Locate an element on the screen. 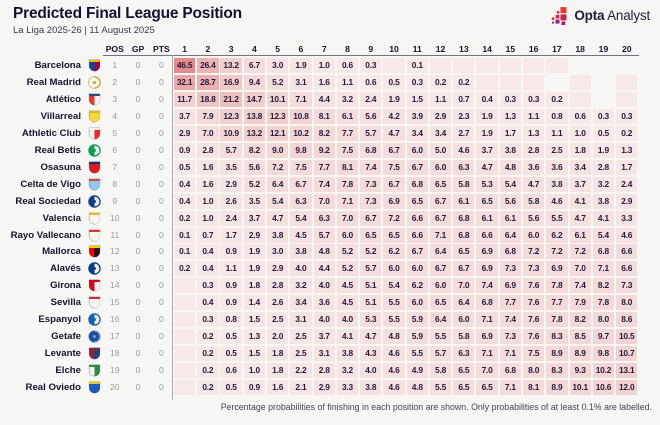 This screenshot has width=660, height=425. probability-cell: 8.3 is located at coordinates (557, 337).